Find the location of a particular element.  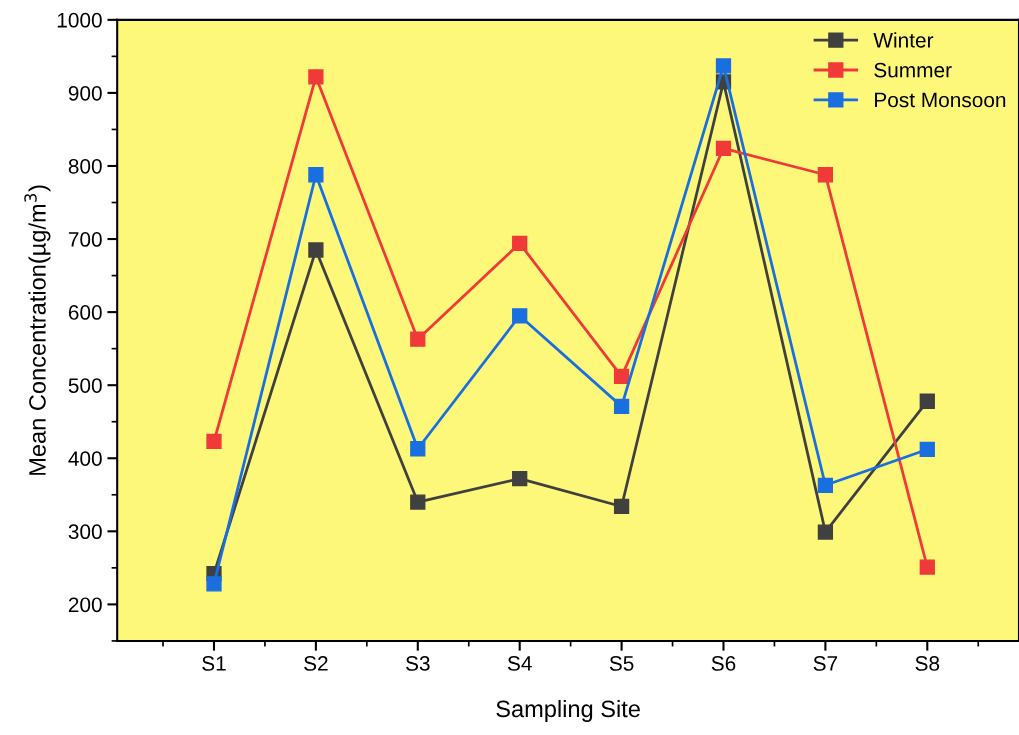

legend-label: Post Monsoon is located at coordinates (940, 100).